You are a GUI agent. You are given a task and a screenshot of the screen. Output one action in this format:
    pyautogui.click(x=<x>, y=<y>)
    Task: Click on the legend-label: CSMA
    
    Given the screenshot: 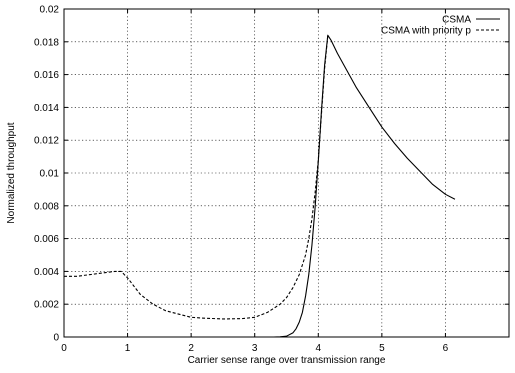 What is the action you would take?
    pyautogui.click(x=456, y=20)
    